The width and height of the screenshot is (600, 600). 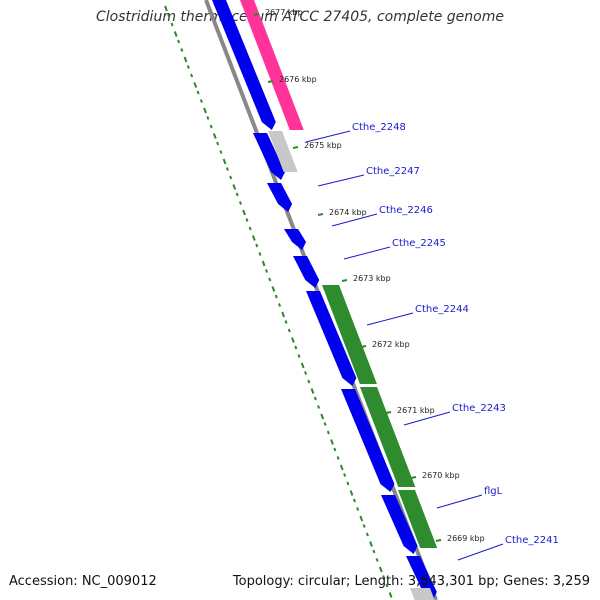 What do you see at coordinates (416, 410) in the screenshot?
I see `tick-label: 2671 kbp` at bounding box center [416, 410].